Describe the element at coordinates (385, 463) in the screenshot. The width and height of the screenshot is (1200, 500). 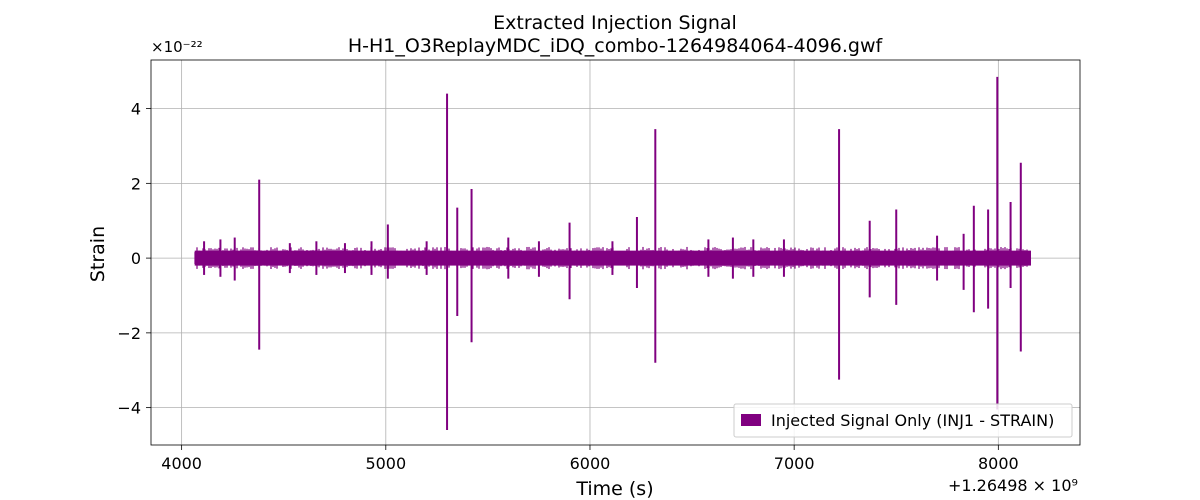
I see `x-tick-label: 5000` at that location.